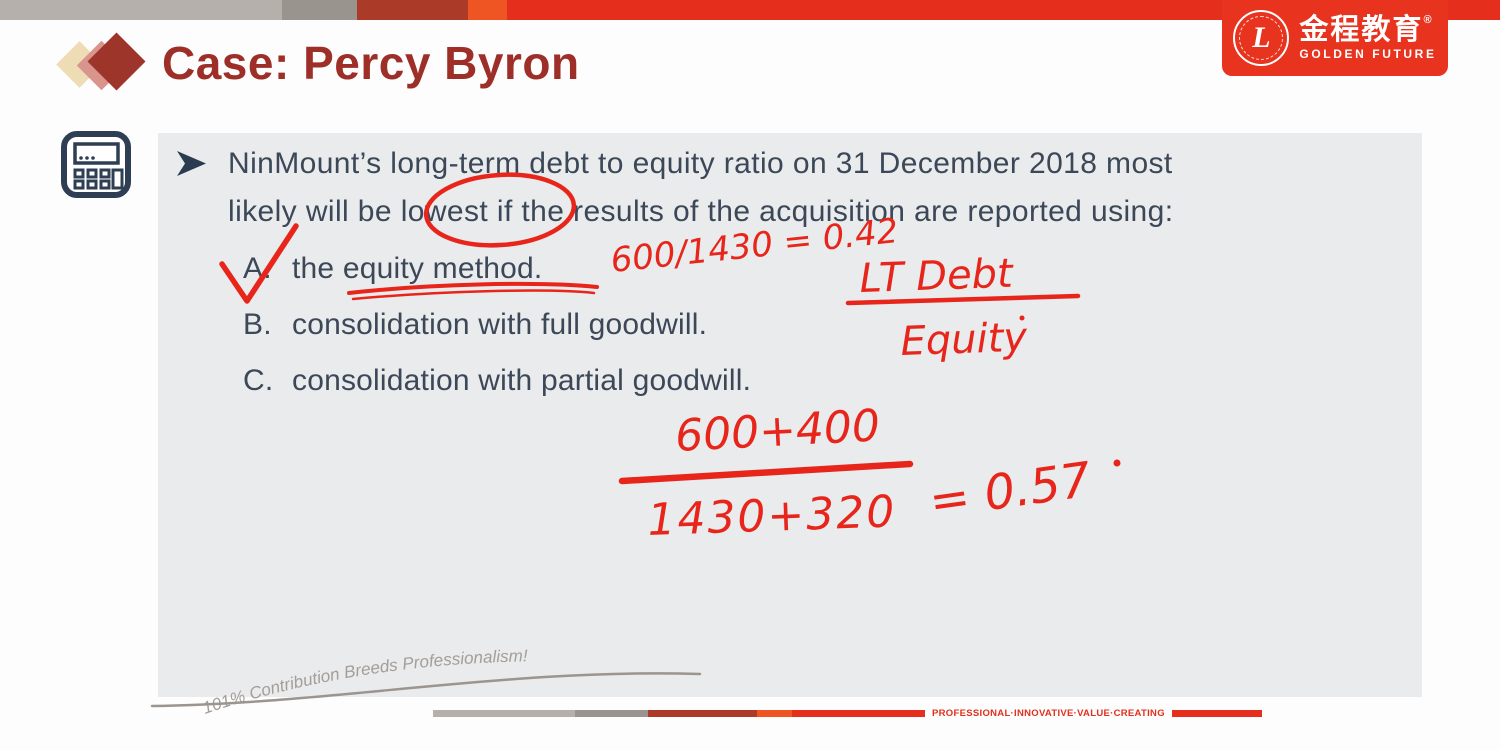 Image resolution: width=1500 pixels, height=750 pixels. I want to click on registered-mark: ®, so click(1428, 19).